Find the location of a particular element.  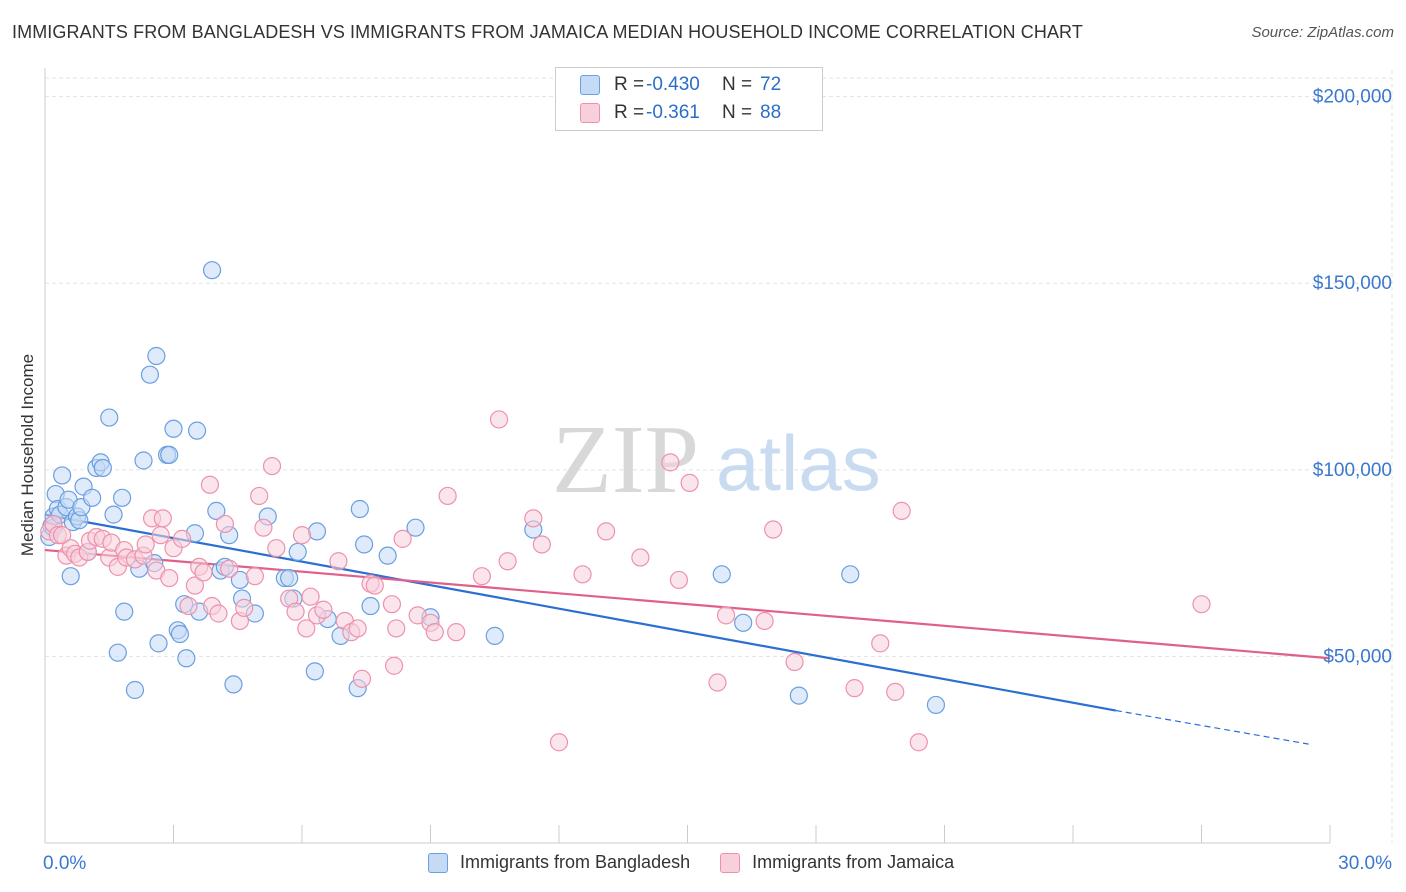

x-tick-label: 30.0% is located at coordinates (1365, 863).